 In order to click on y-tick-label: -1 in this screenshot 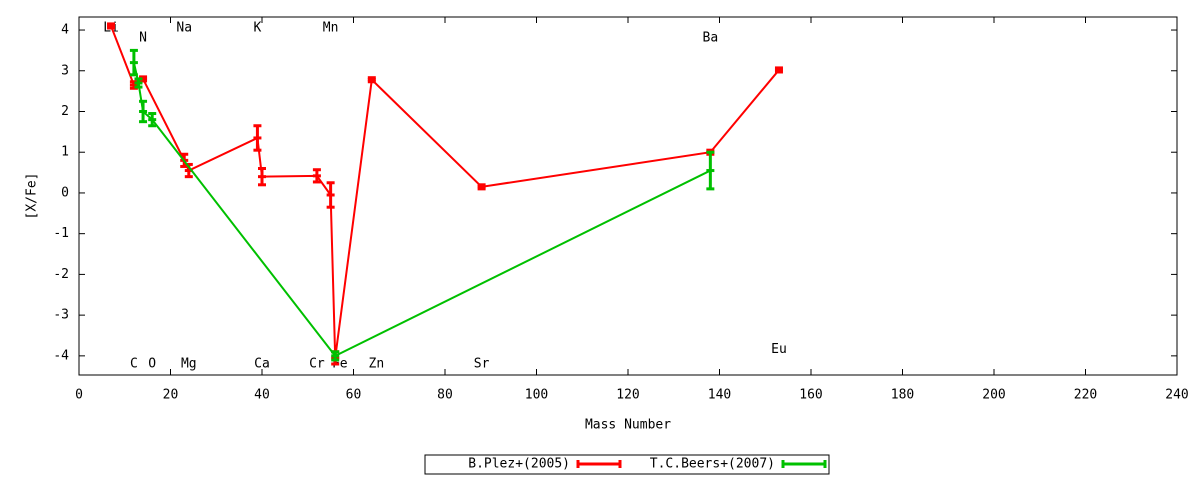, I will do `click(61, 233)`.